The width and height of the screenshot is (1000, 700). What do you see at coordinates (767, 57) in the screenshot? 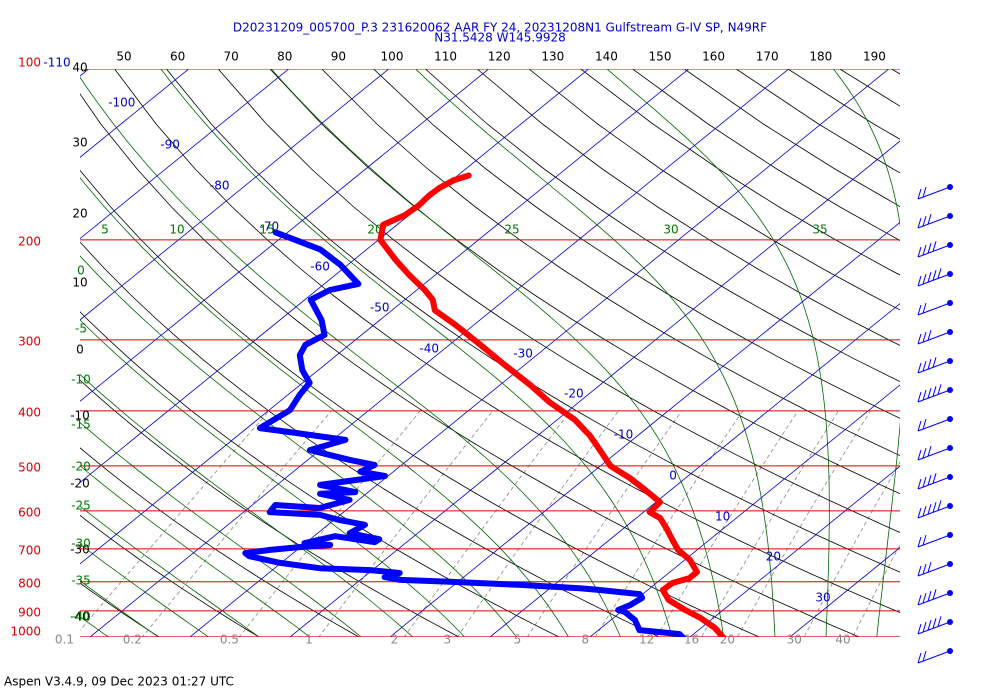
I see `top-label: 170` at bounding box center [767, 57].